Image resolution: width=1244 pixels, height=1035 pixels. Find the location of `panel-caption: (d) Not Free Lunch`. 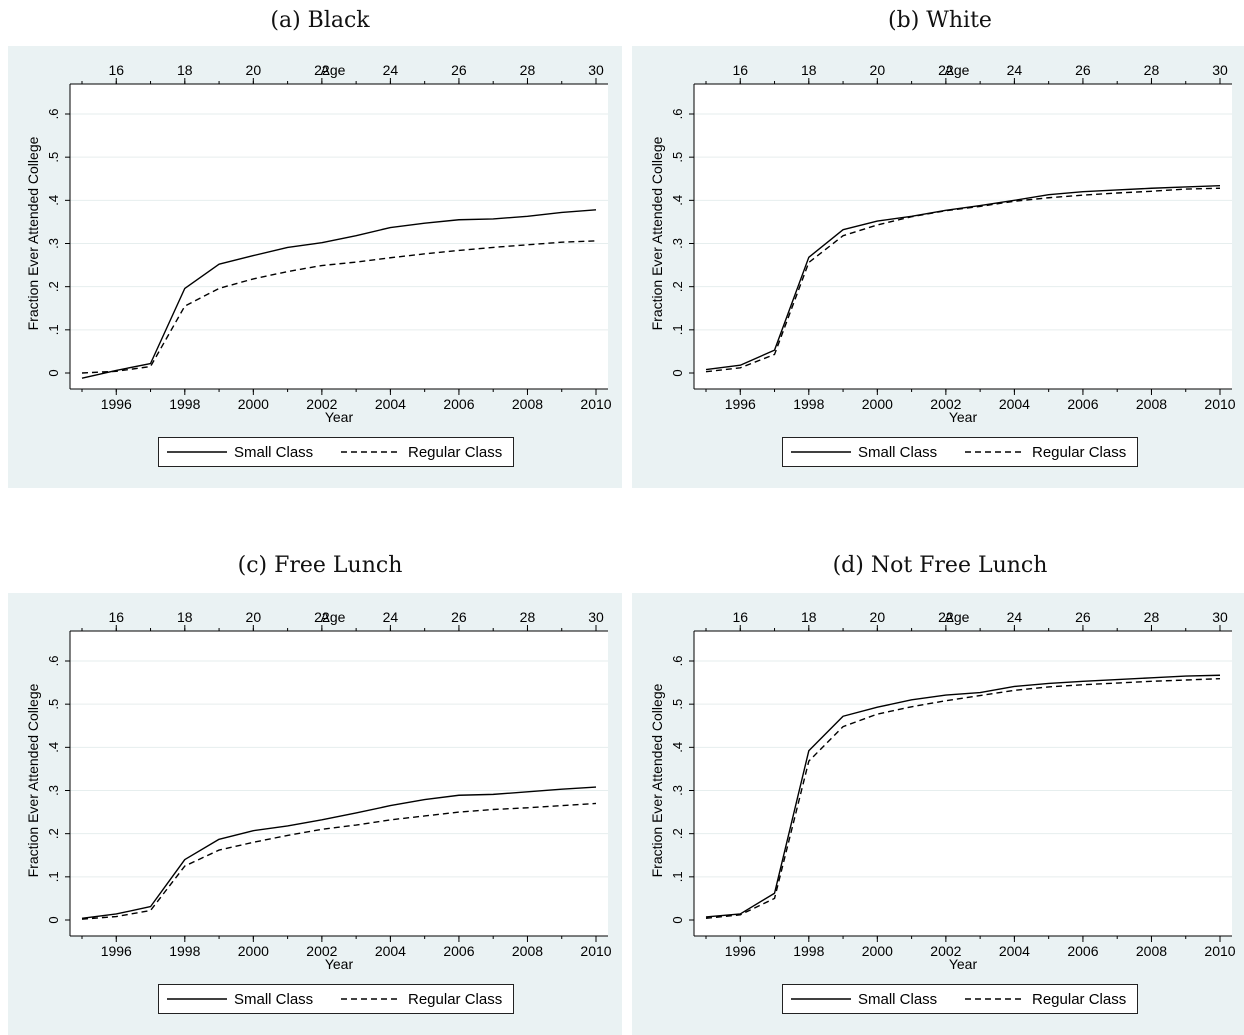

panel-caption: (d) Not Free Lunch is located at coordinates (940, 565).